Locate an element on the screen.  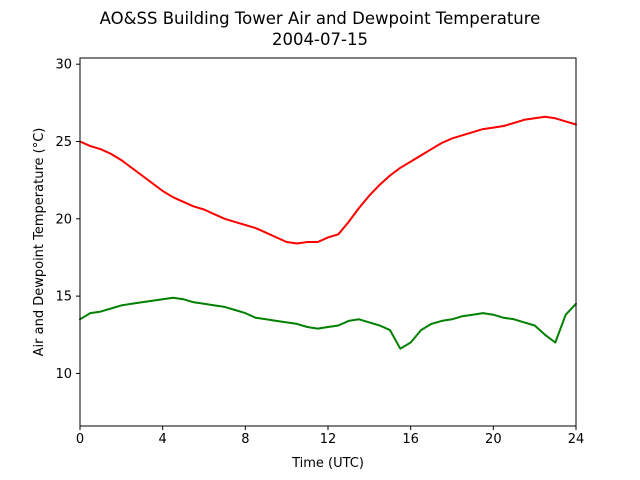
y-tick-label-10: 10 is located at coordinates (63, 374).